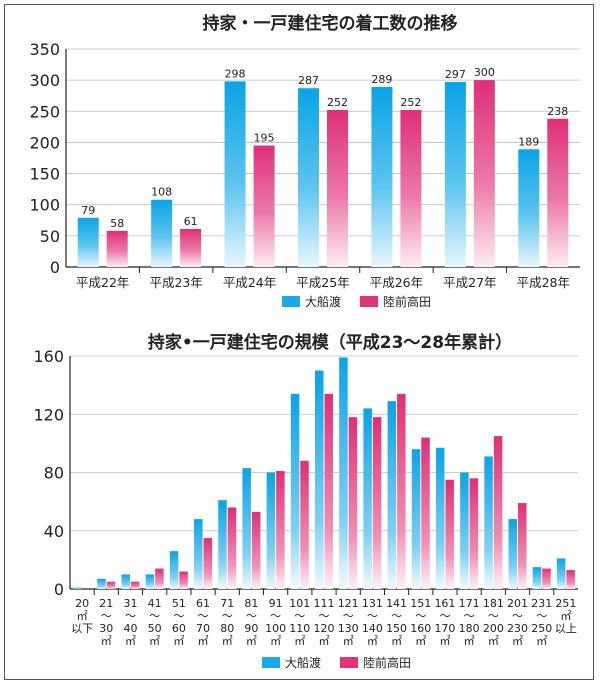 Image resolution: width=600 pixels, height=686 pixels. I want to click on chart-2-xtick: 231, so click(541, 603).